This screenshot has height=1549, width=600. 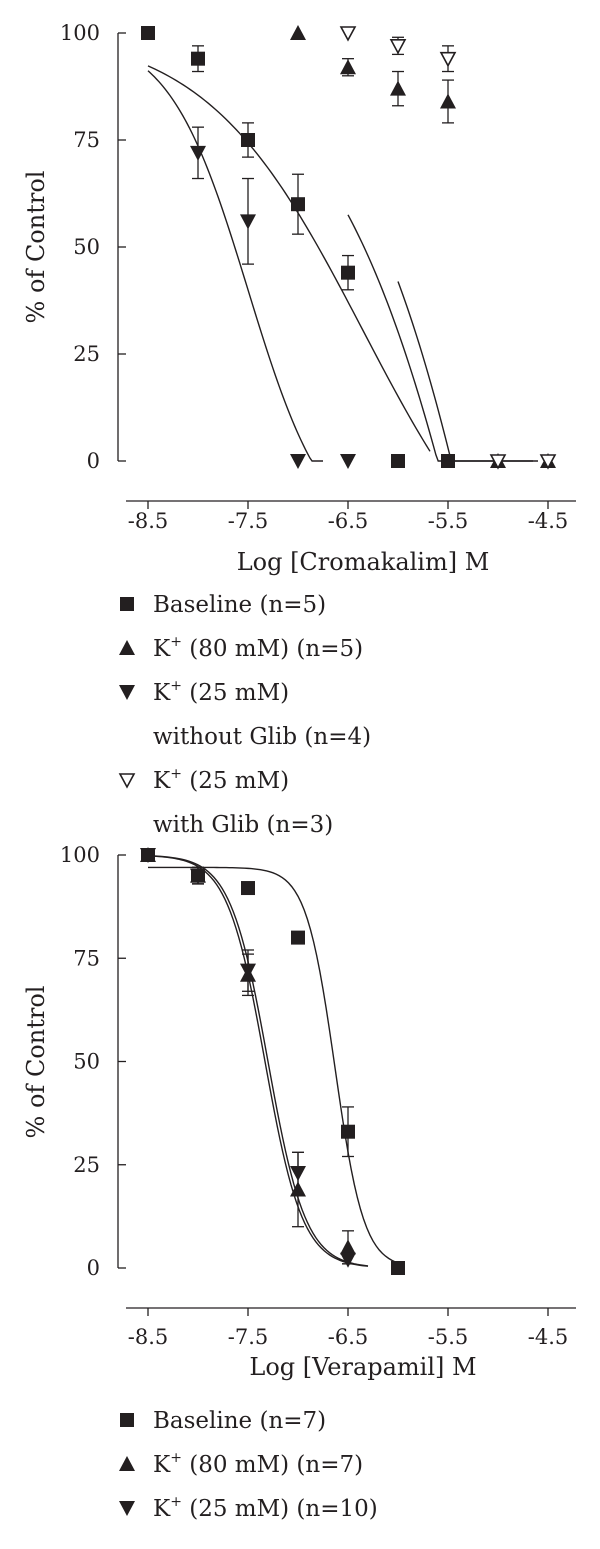 What do you see at coordinates (362, 1367) in the screenshot?
I see `x-axis-label: Log [Verapamil] M` at bounding box center [362, 1367].